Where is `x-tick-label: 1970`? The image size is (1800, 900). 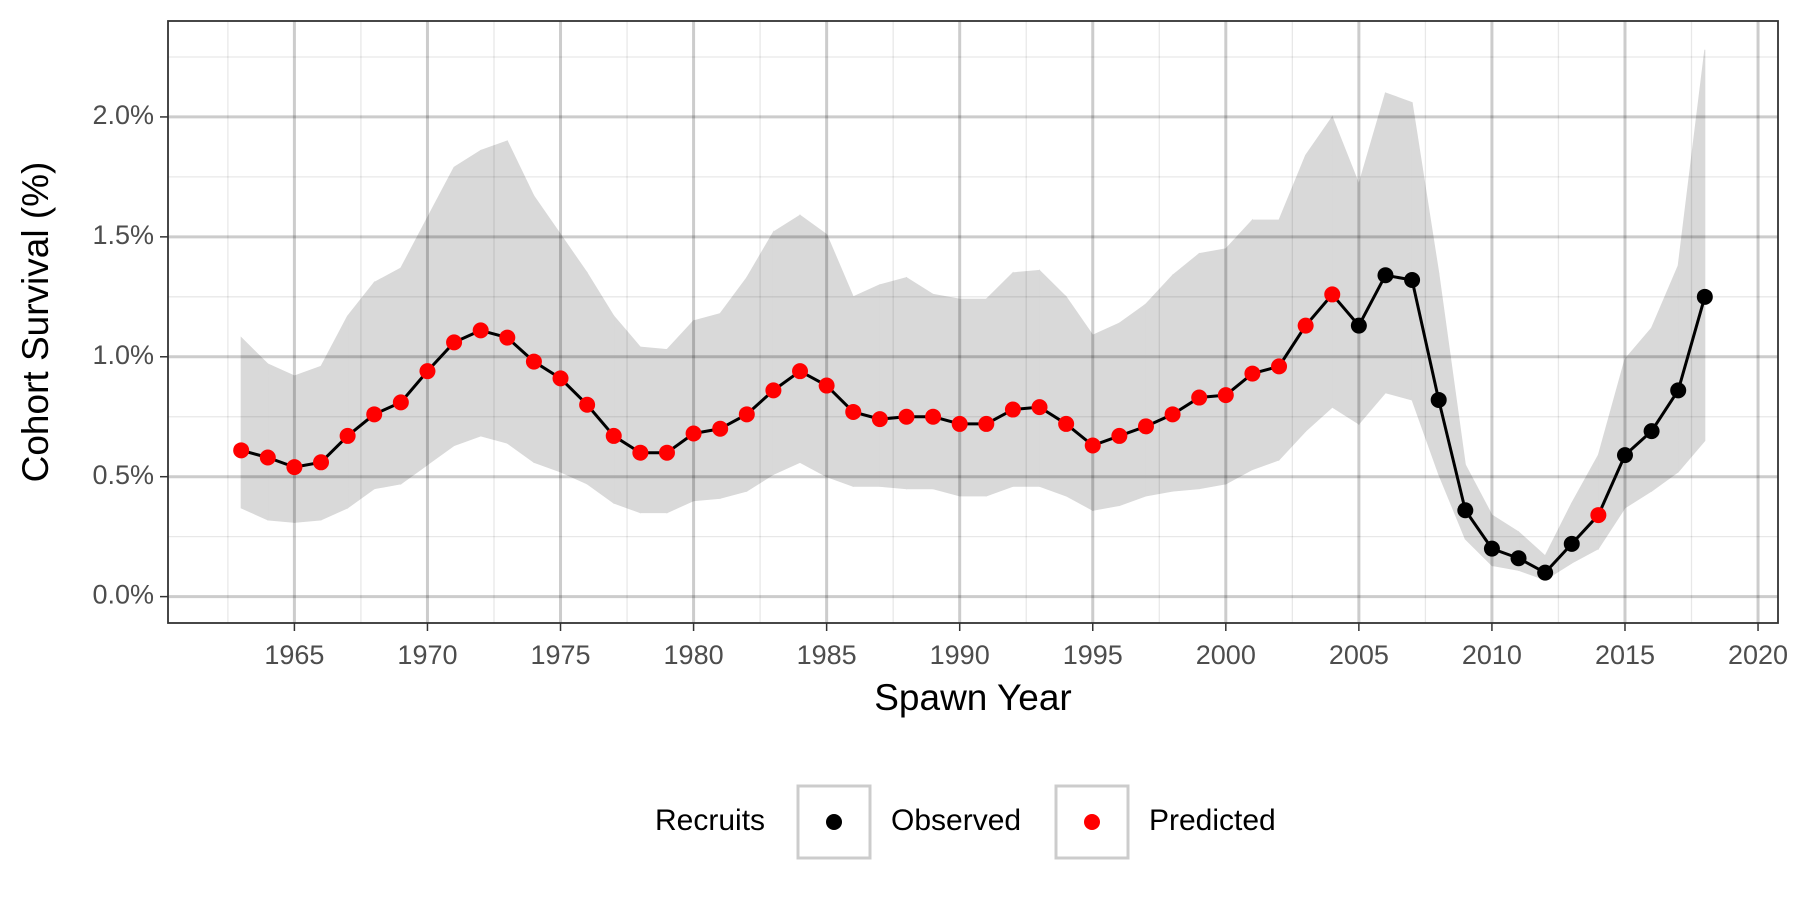 x-tick-label: 1970 is located at coordinates (427, 655).